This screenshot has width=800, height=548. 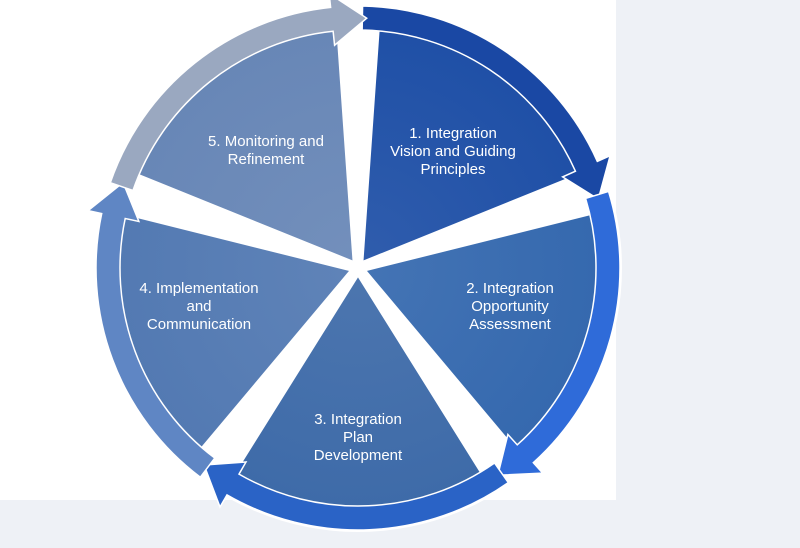 I want to click on step-2-label: 2. Integration Opportunity Assessment, so click(x=510, y=306).